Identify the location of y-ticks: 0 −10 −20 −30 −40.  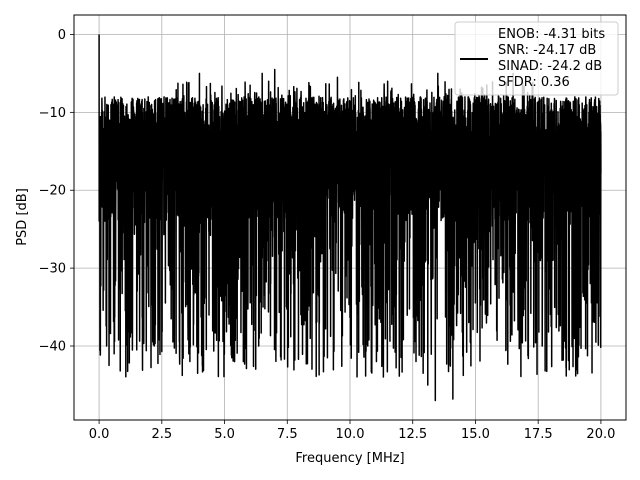
(56, 191).